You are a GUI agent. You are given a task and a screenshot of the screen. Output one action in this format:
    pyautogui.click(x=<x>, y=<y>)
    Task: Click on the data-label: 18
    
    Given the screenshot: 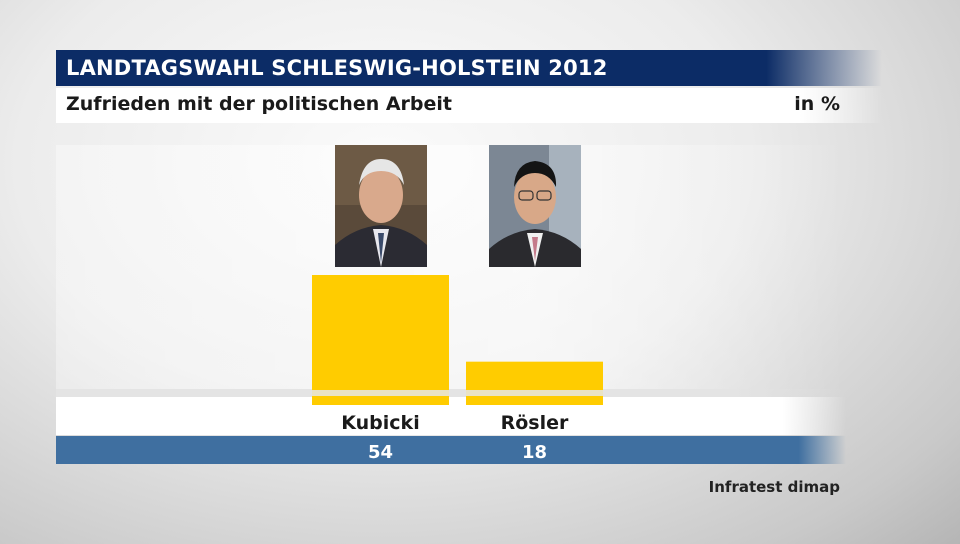 What is the action you would take?
    pyautogui.click(x=534, y=452)
    